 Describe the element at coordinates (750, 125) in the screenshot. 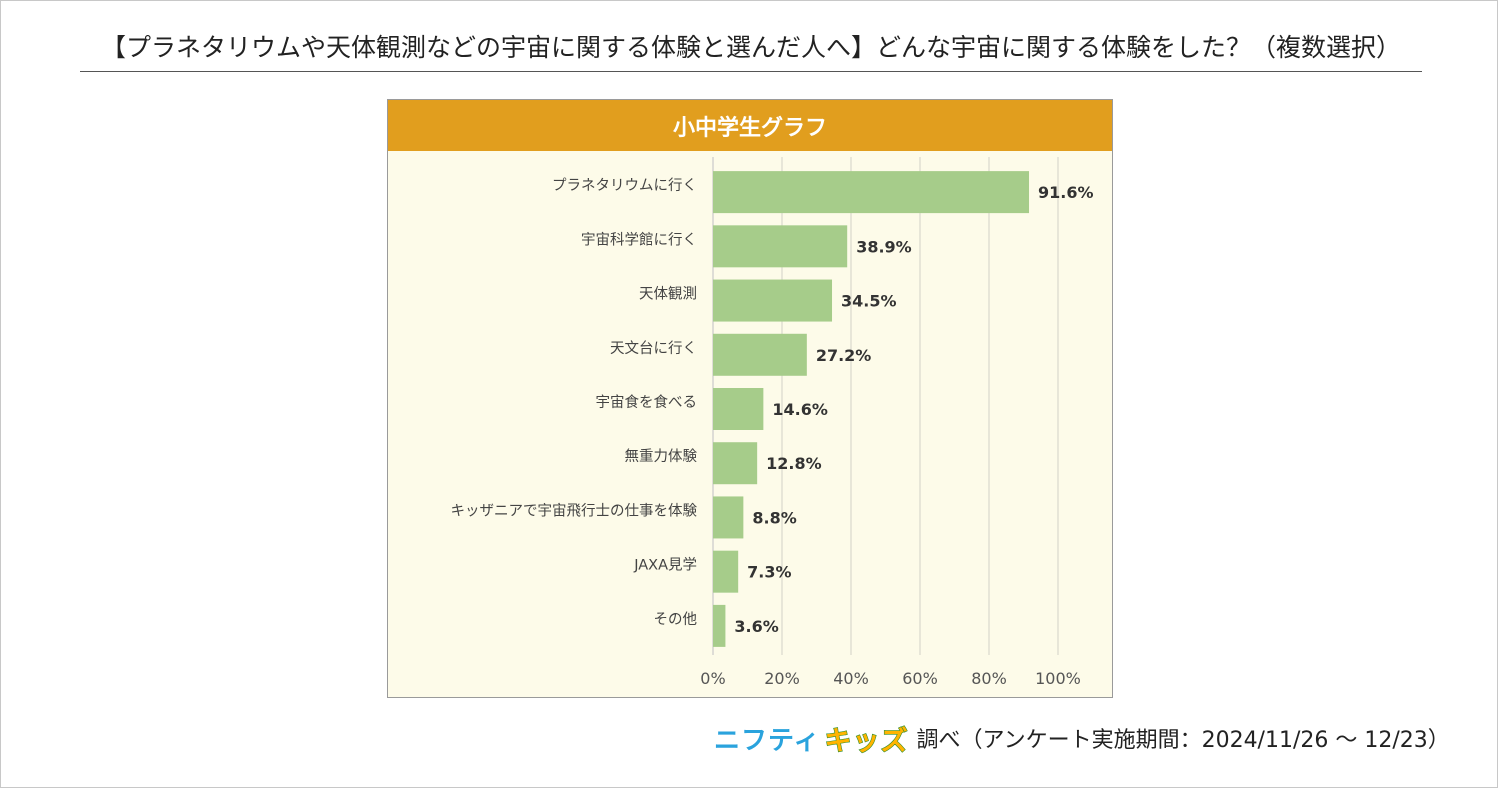

I see `chart-title: 小中学生グラフ` at that location.